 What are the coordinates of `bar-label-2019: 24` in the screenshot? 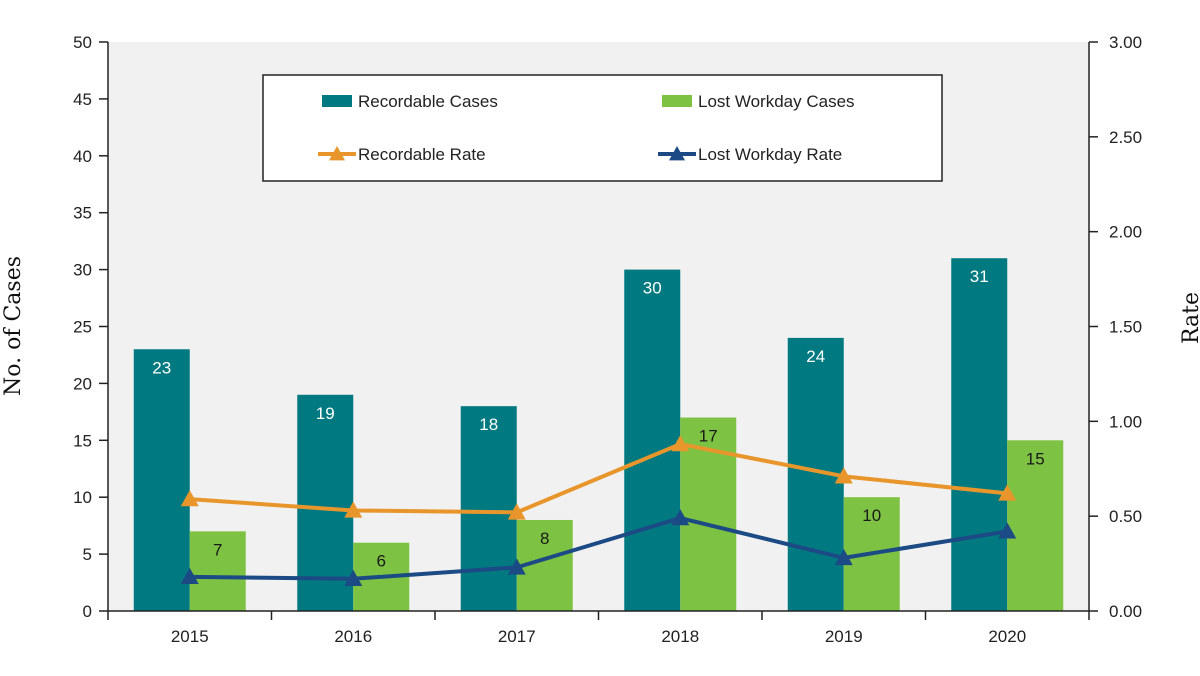 It's located at (815, 356).